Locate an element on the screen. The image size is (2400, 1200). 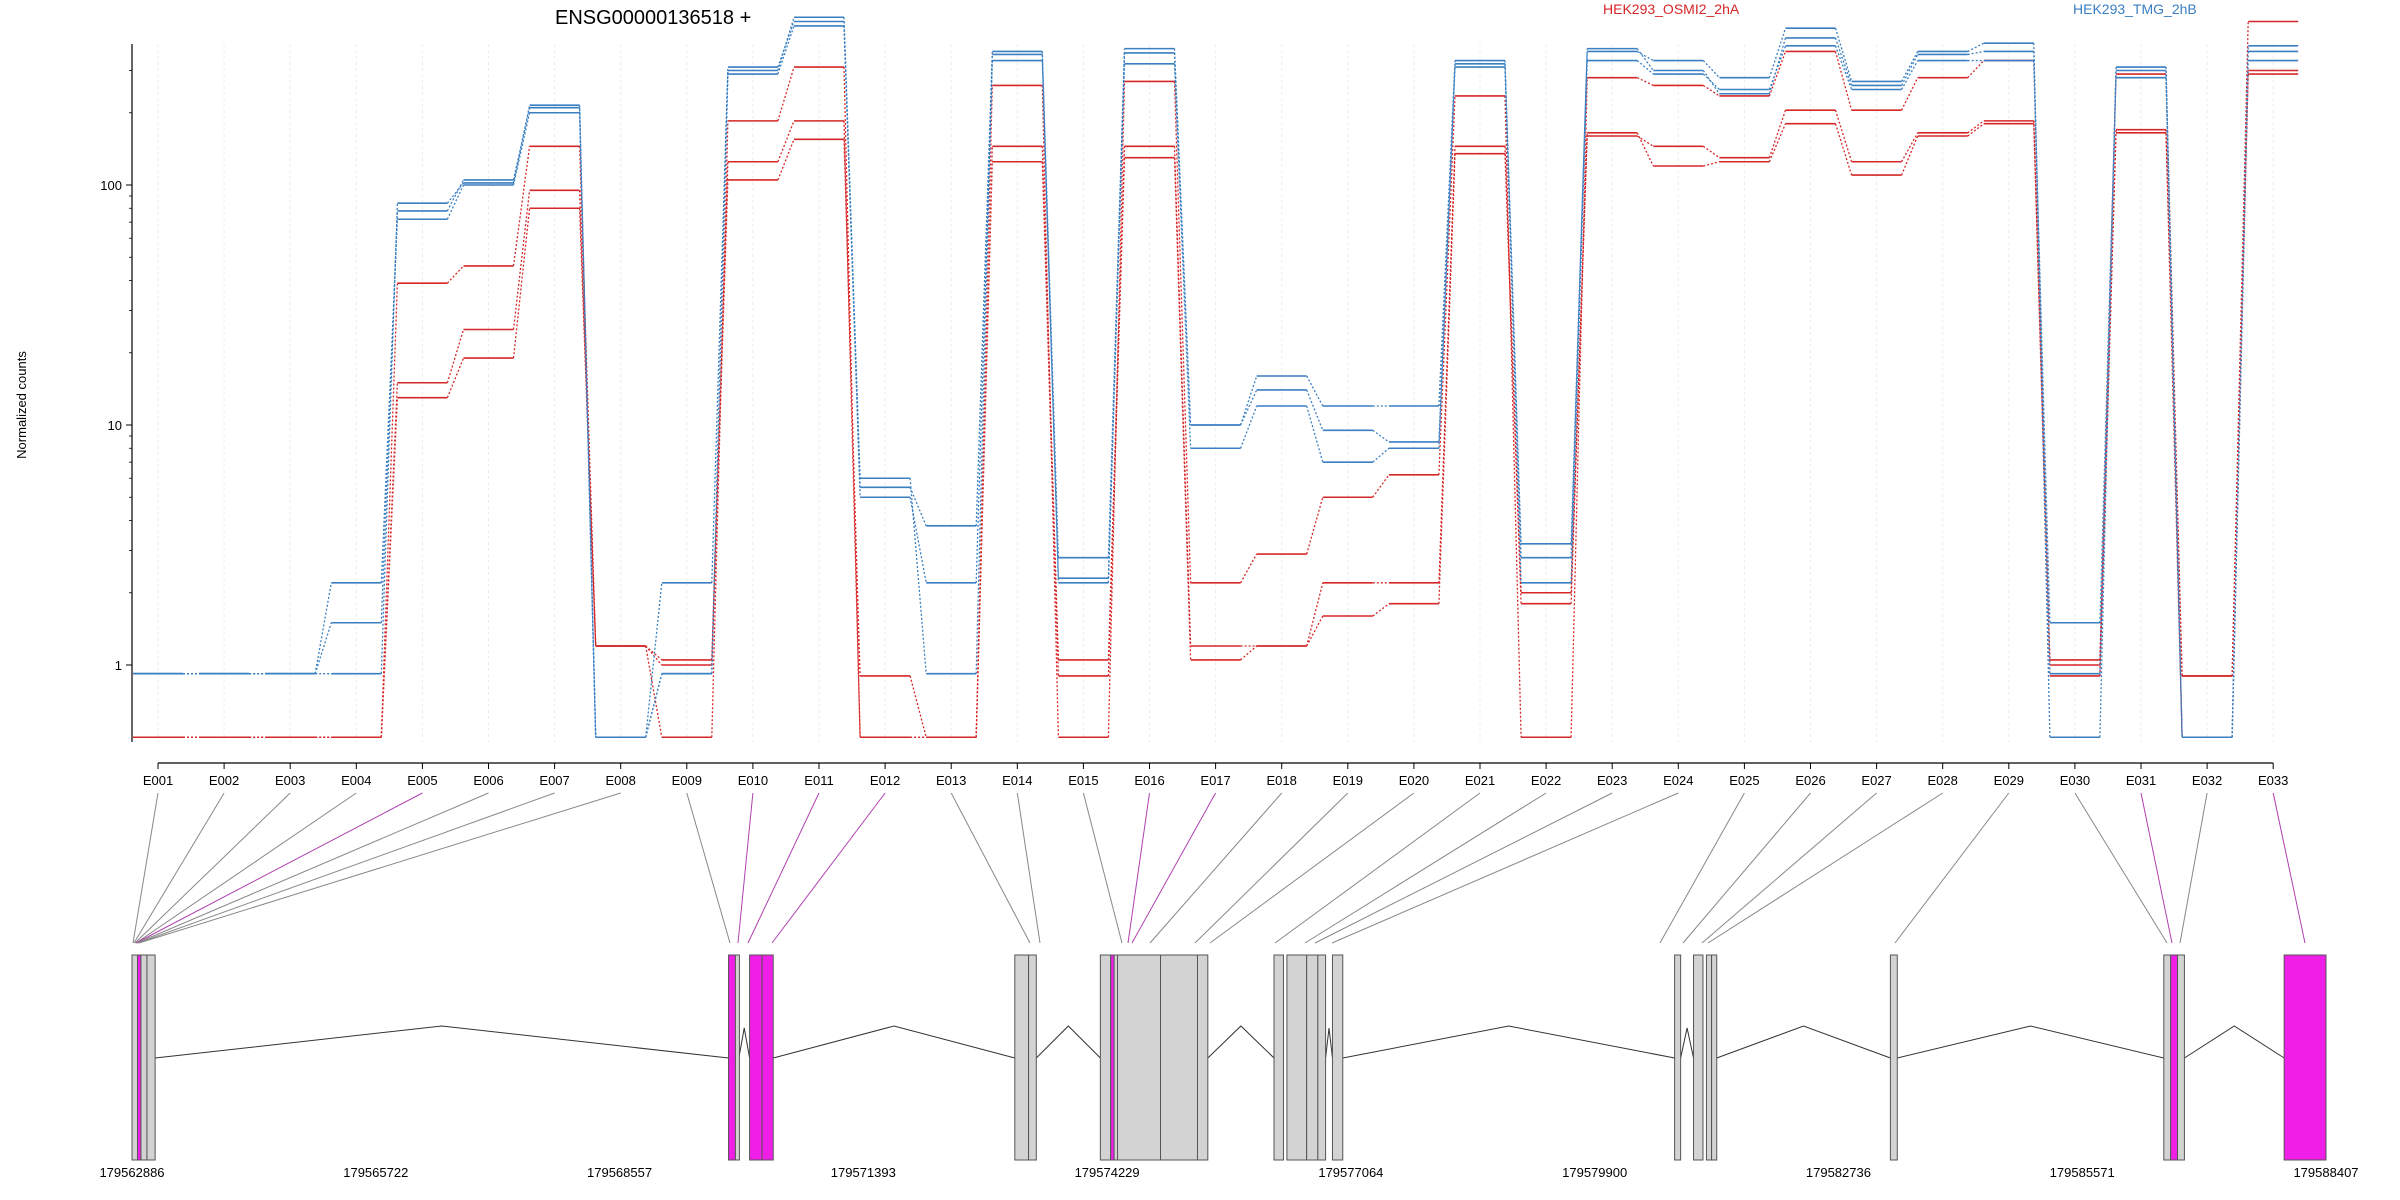
x-tick-label: E023 is located at coordinates (1612, 780).